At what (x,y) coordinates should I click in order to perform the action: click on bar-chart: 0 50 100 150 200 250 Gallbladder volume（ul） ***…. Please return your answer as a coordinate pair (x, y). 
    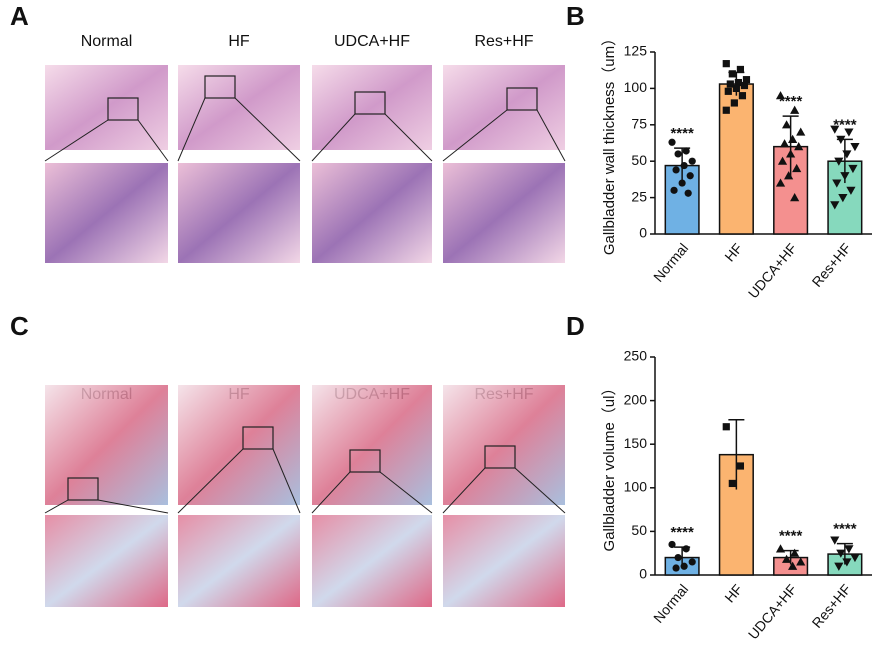
    Looking at the image, I should click on (736, 495).